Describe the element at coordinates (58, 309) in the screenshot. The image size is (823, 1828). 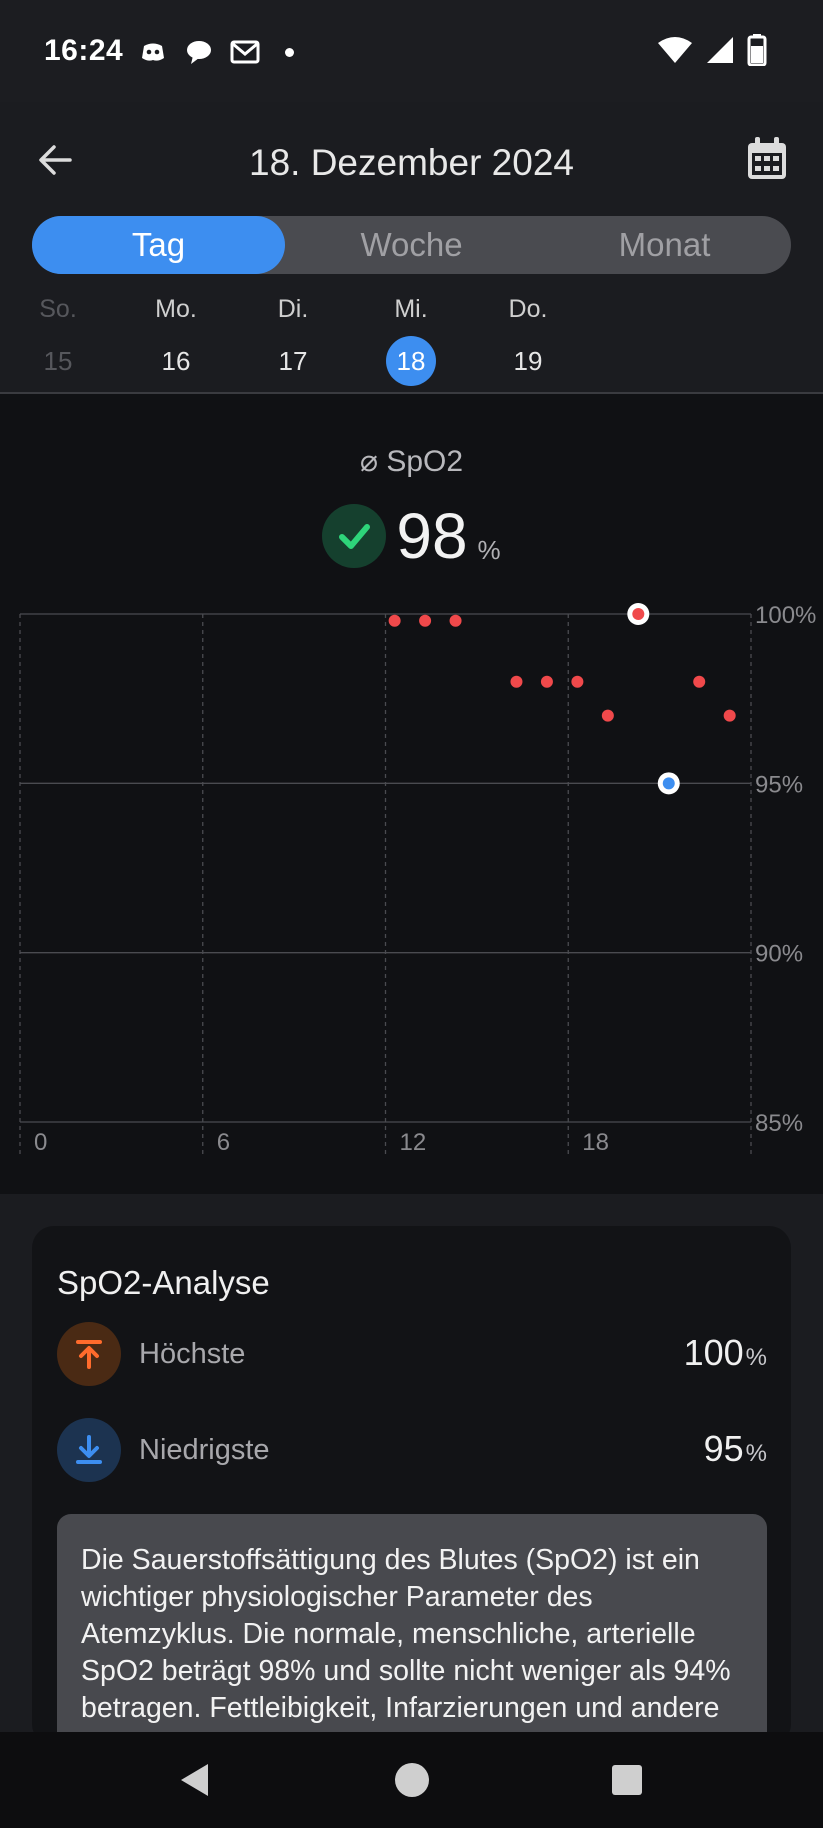
I see `day-name: So.` at that location.